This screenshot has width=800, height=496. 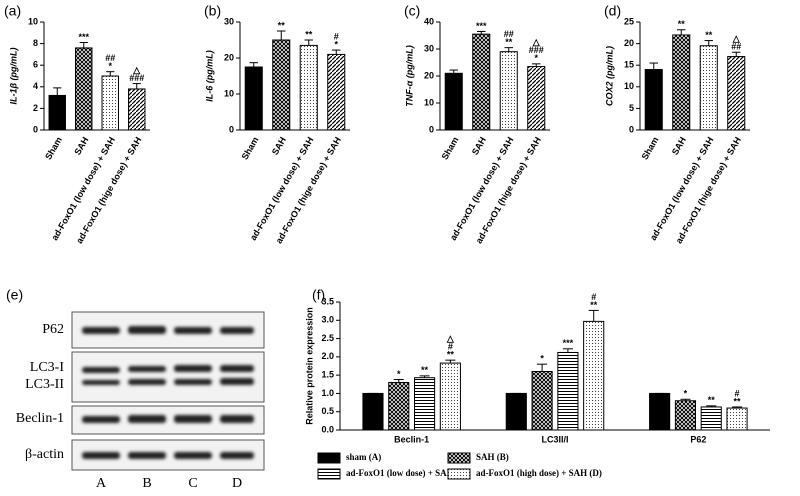 What do you see at coordinates (429, 48) in the screenshot?
I see `y-tick-label: 30` at bounding box center [429, 48].